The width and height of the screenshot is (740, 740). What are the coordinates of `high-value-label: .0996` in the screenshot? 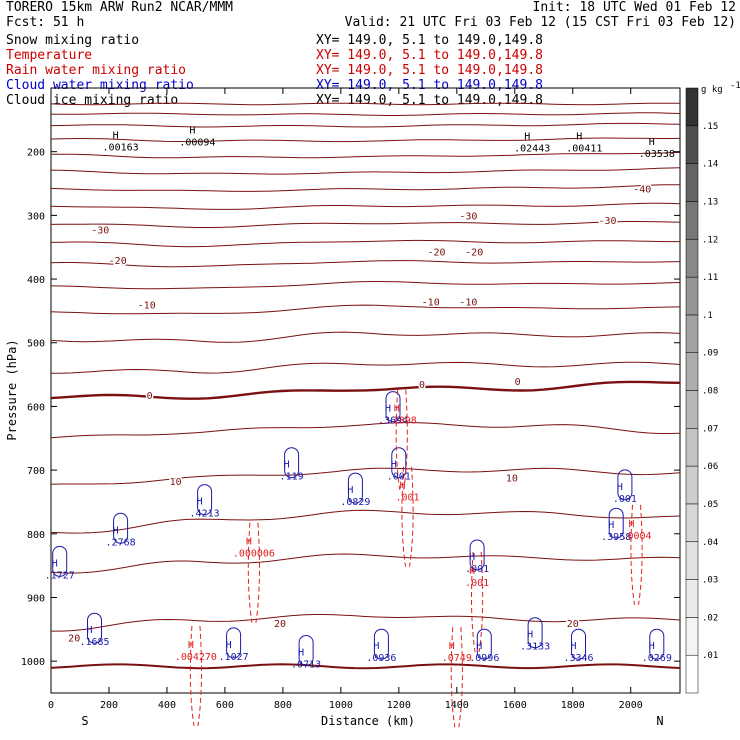 It's located at (484, 658).